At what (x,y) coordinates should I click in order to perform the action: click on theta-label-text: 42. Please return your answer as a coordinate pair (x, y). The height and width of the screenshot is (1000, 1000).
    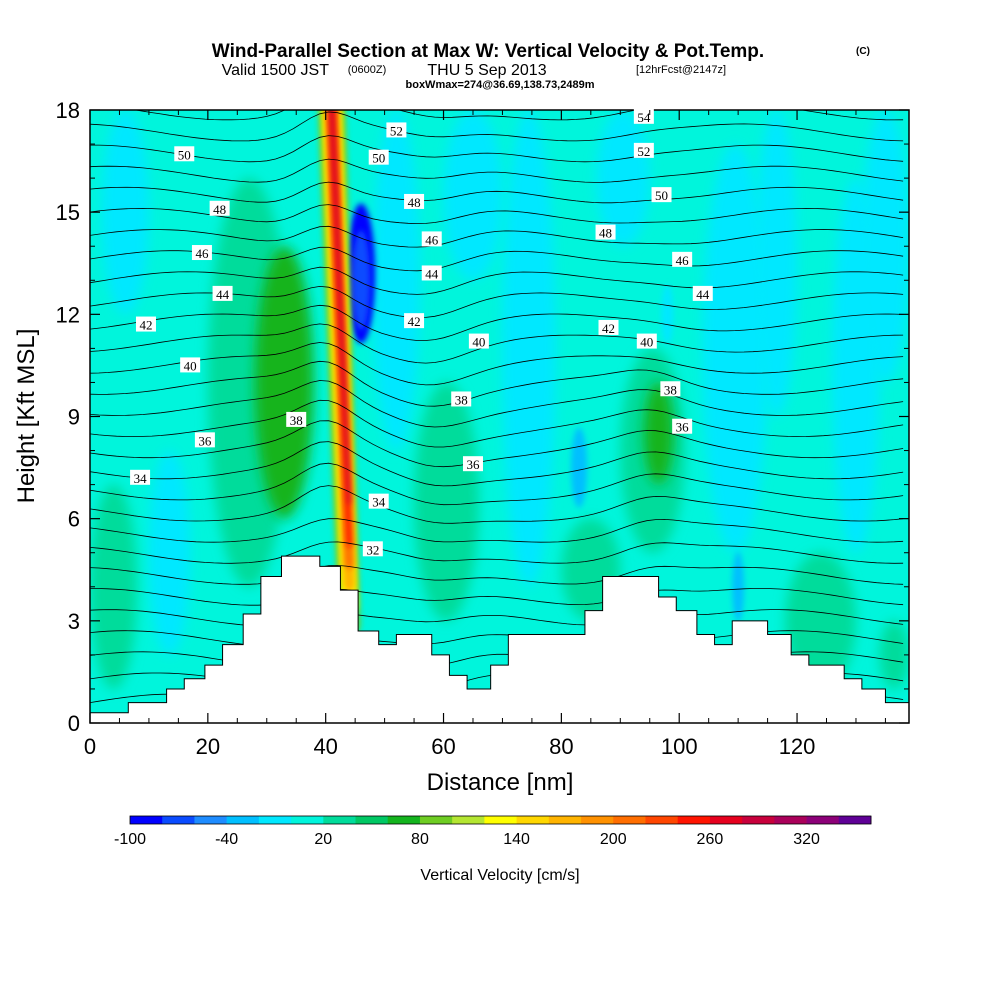
    Looking at the image, I should click on (145, 325).